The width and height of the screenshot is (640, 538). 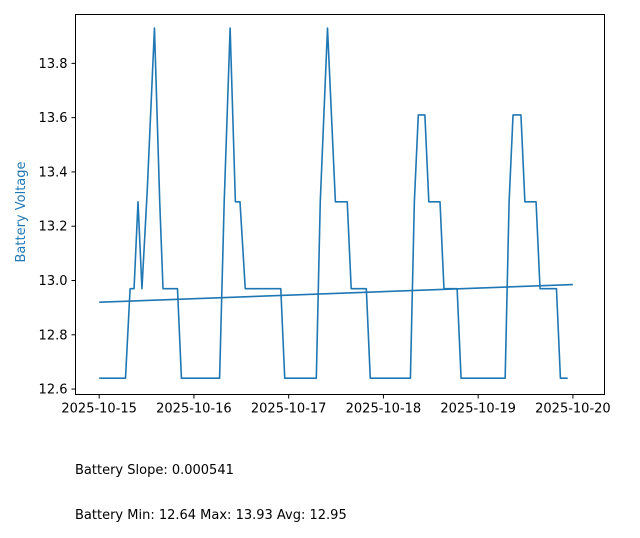 I want to click on y-tick-label: 13.2, so click(x=53, y=227).